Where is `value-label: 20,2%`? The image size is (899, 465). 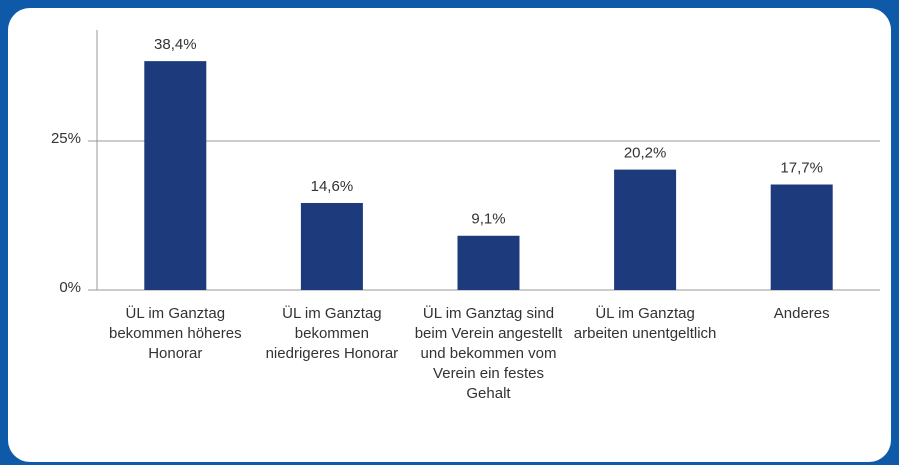 value-label: 20,2% is located at coordinates (645, 153).